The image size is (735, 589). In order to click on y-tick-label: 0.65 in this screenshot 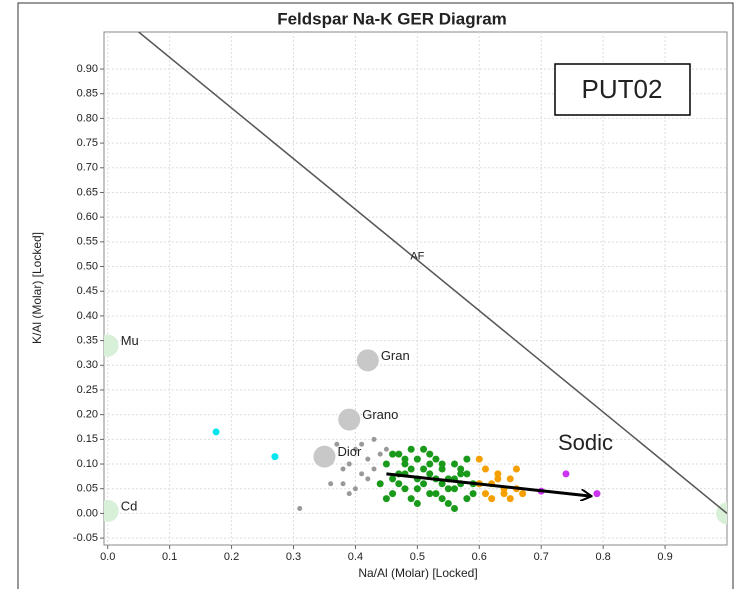, I will do `click(87, 192)`.